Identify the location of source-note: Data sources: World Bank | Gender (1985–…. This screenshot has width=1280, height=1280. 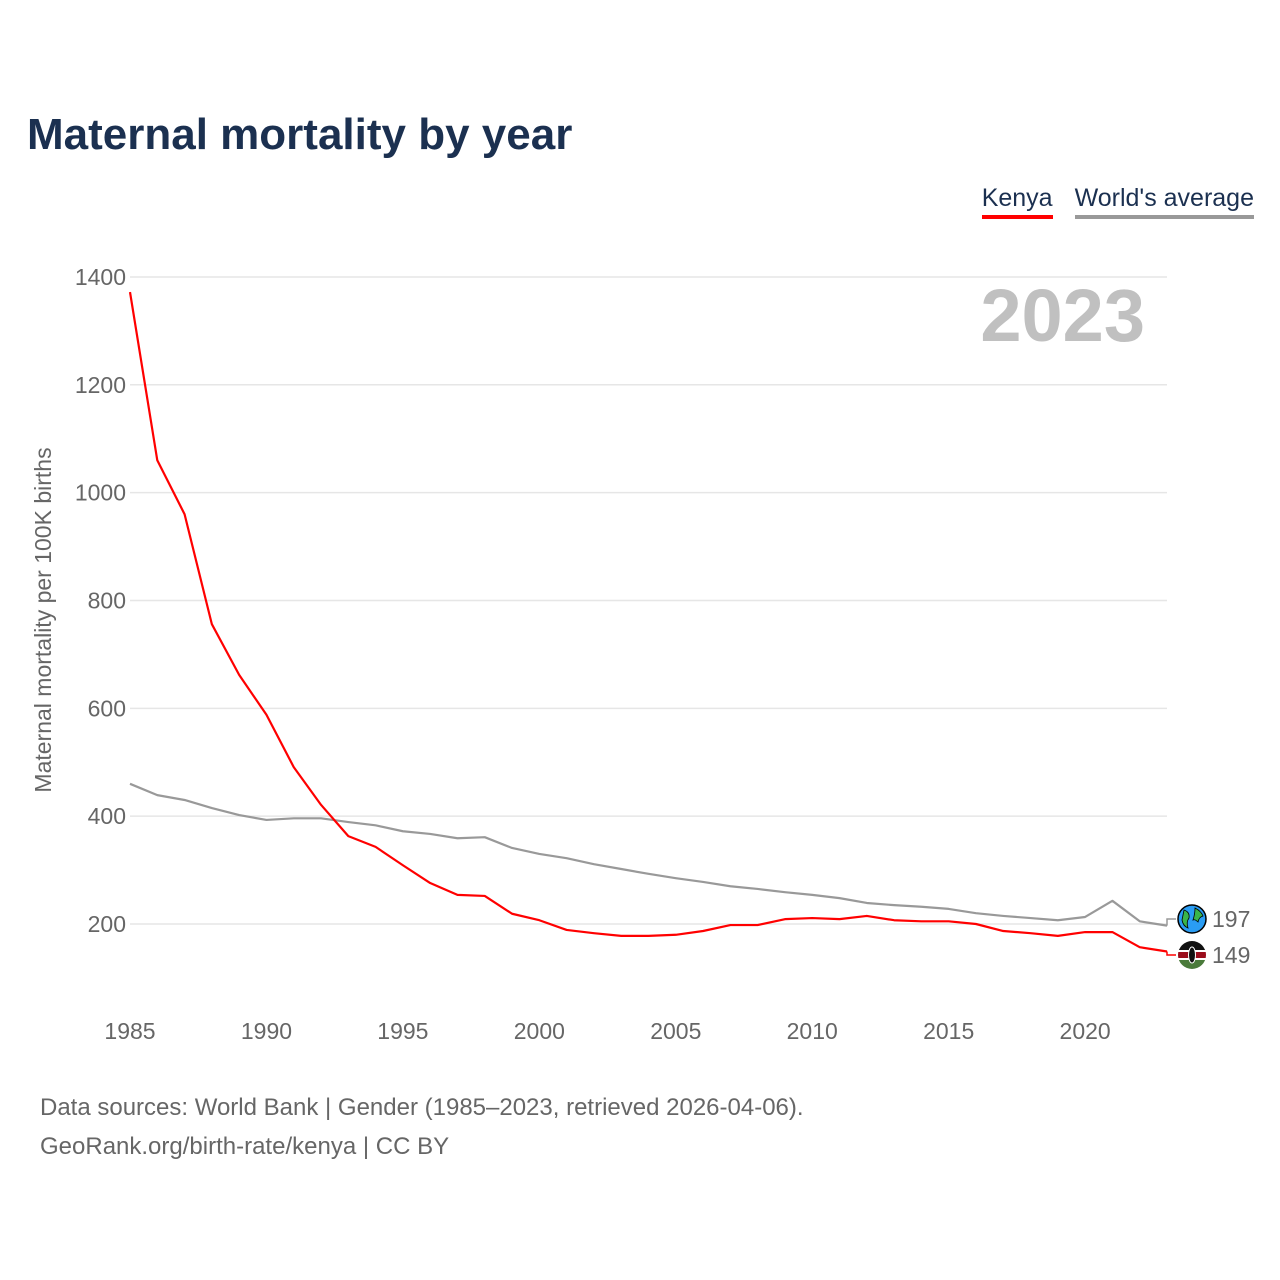
(422, 1127).